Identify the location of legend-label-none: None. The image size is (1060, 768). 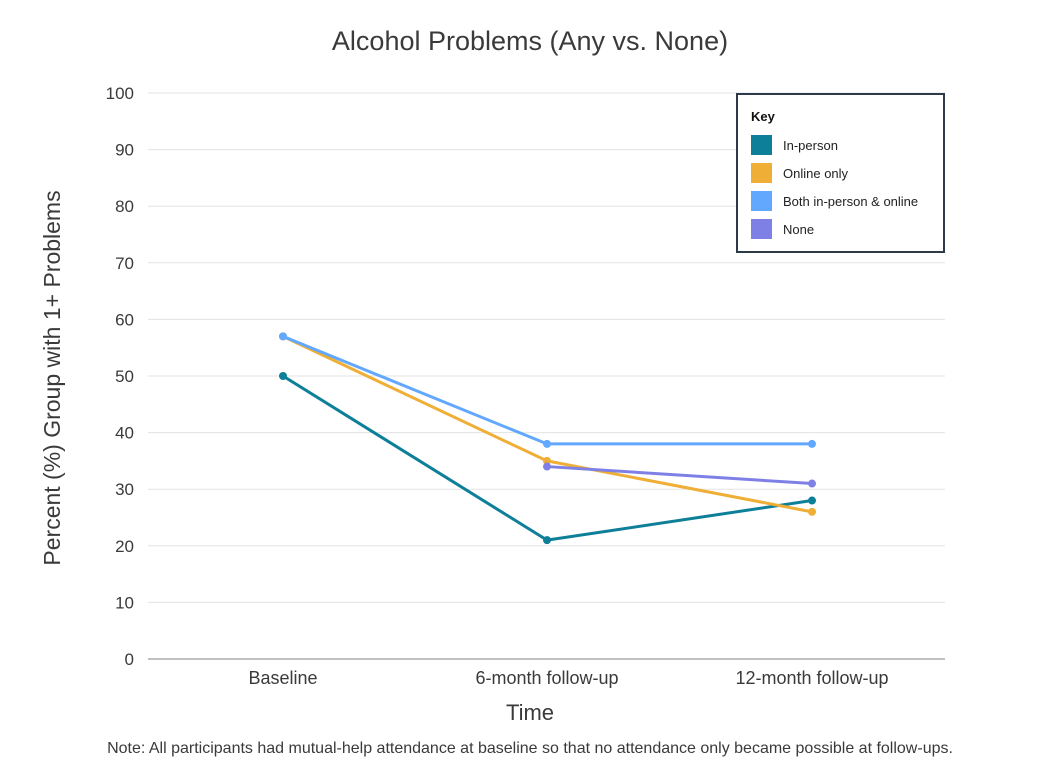
(798, 229).